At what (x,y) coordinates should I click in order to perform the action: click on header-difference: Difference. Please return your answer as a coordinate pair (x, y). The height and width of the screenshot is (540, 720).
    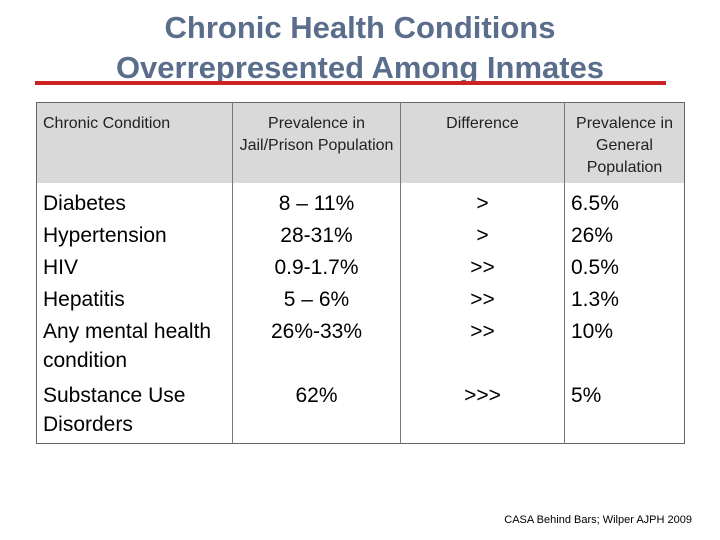
    Looking at the image, I should click on (482, 142).